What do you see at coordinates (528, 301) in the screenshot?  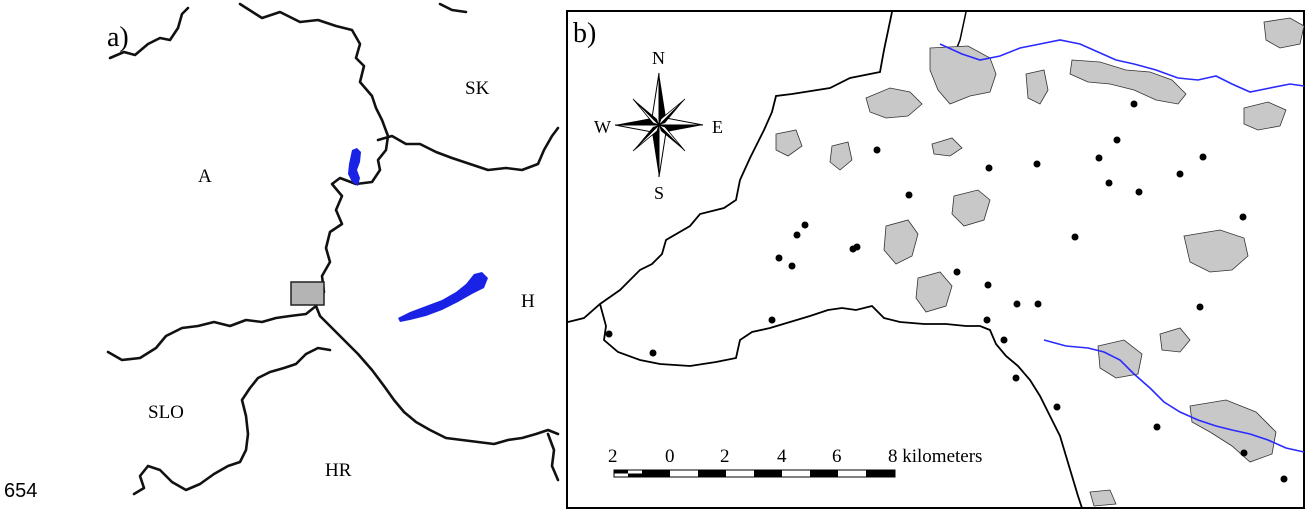 I see `country-label-h: H` at bounding box center [528, 301].